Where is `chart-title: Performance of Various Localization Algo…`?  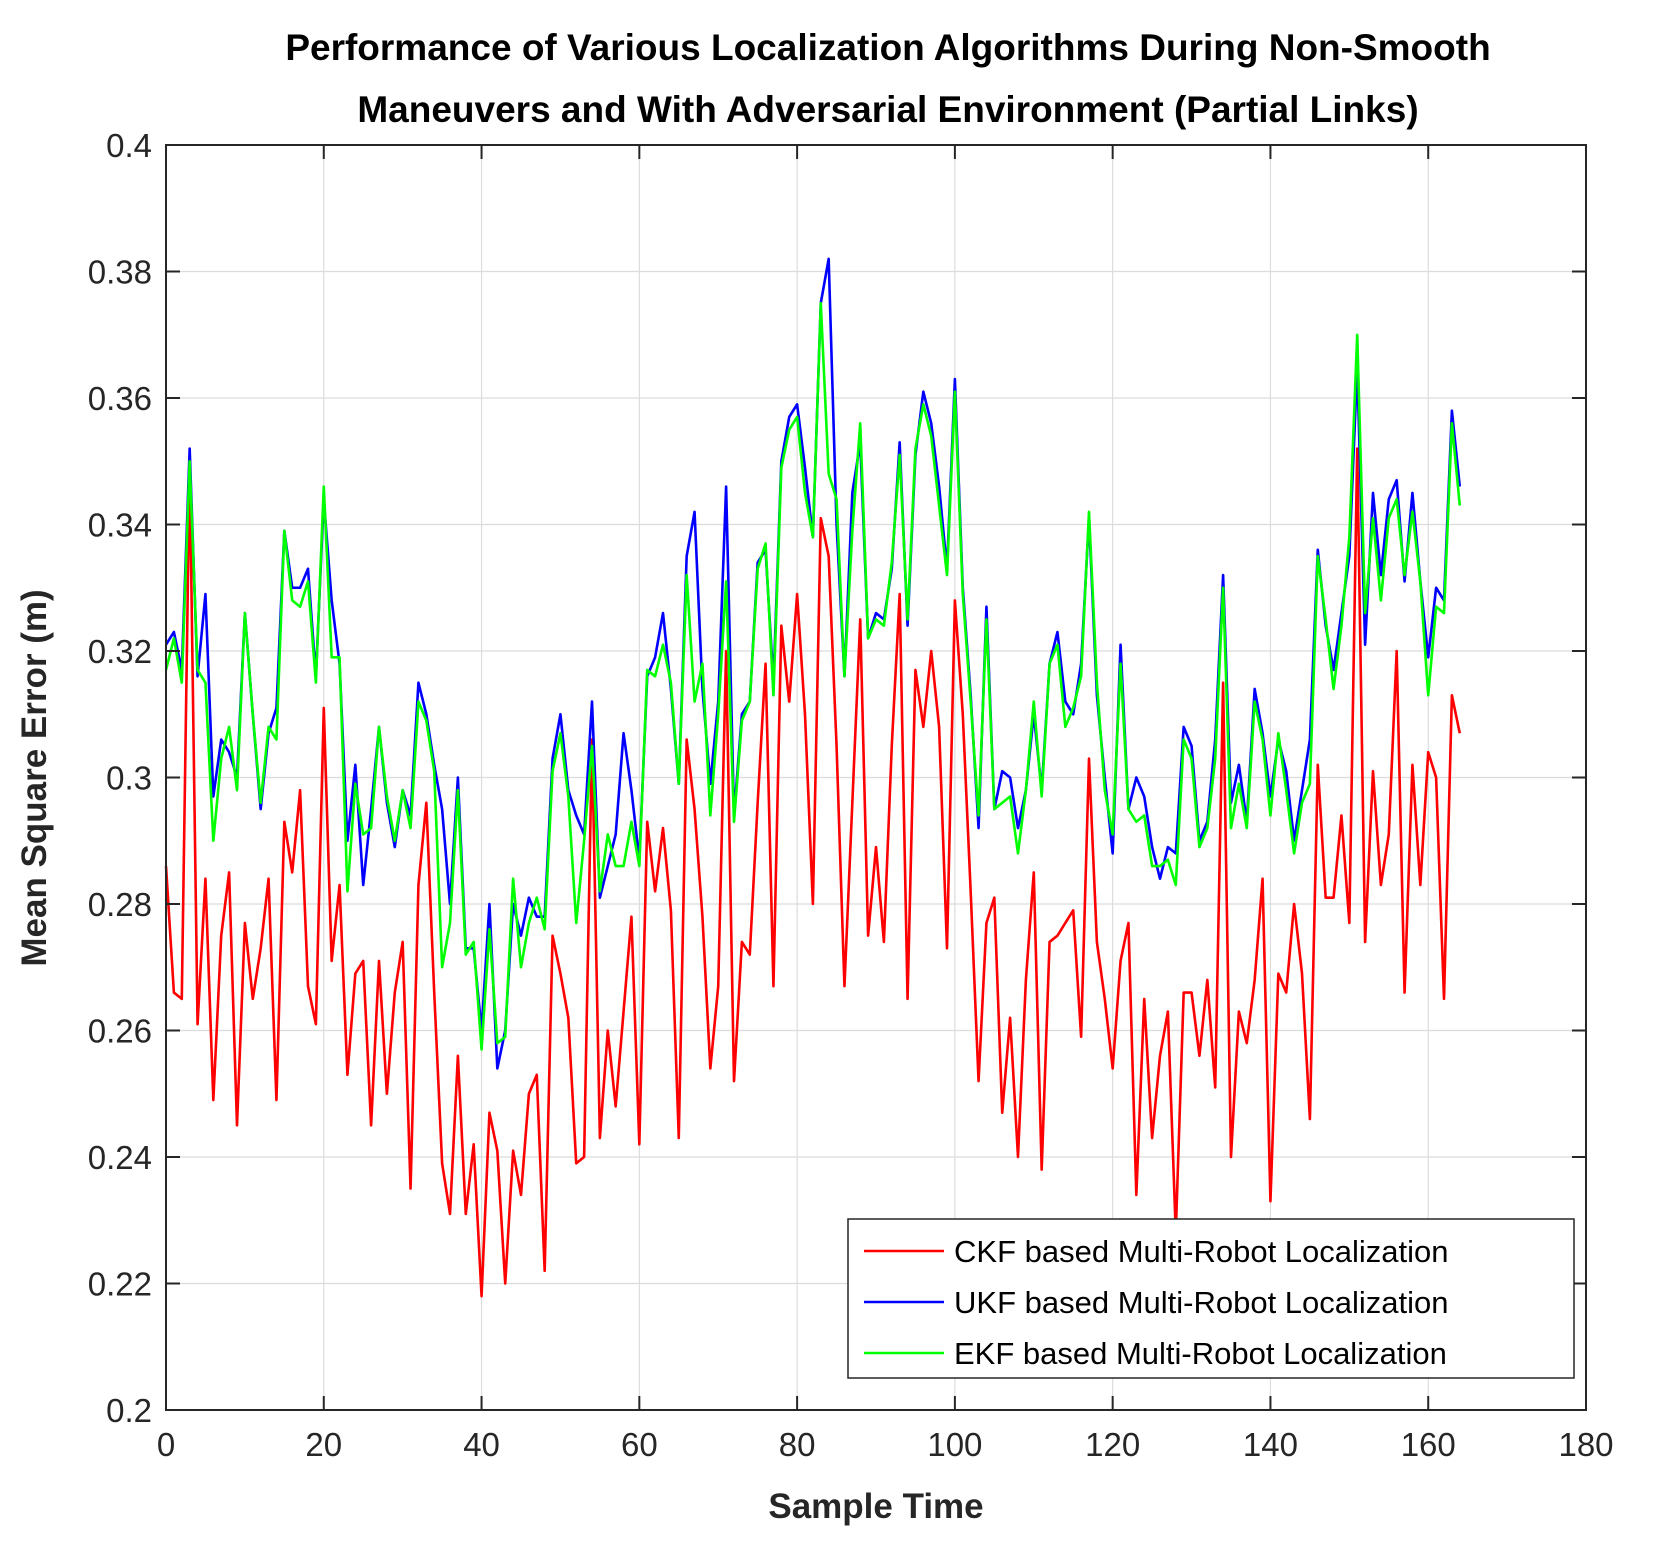
chart-title: Performance of Various Localization Algo… is located at coordinates (887, 78).